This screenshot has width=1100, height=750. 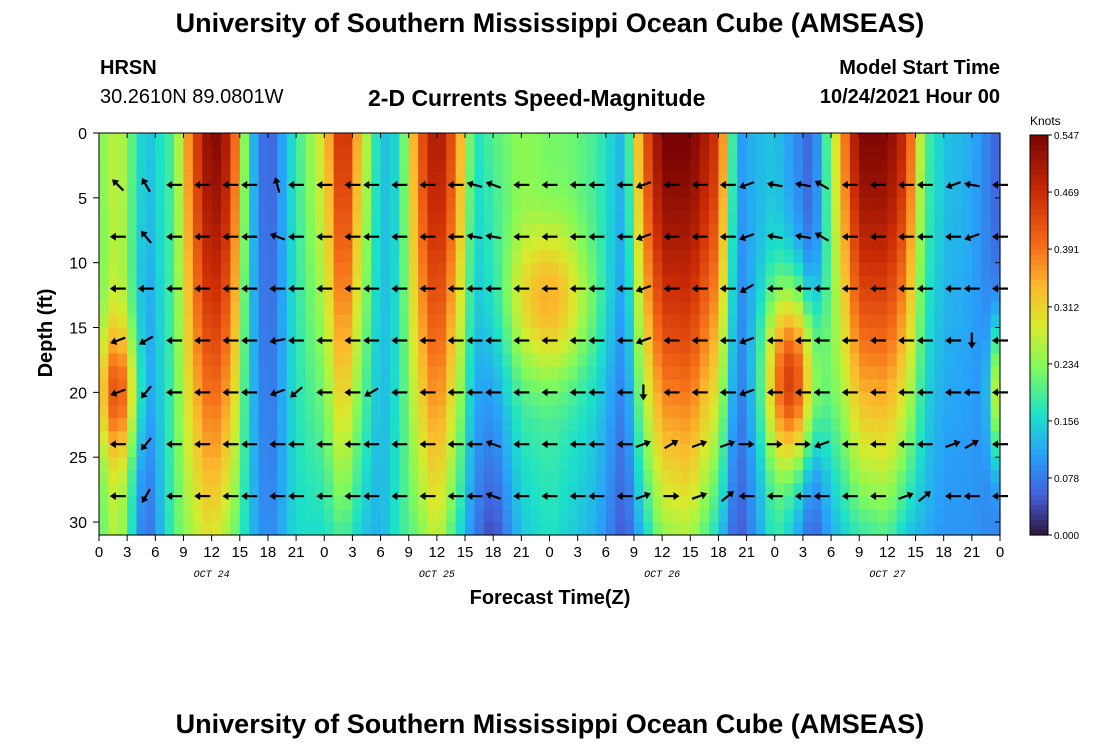 What do you see at coordinates (972, 552) in the screenshot?
I see `x-tick-label: 21` at bounding box center [972, 552].